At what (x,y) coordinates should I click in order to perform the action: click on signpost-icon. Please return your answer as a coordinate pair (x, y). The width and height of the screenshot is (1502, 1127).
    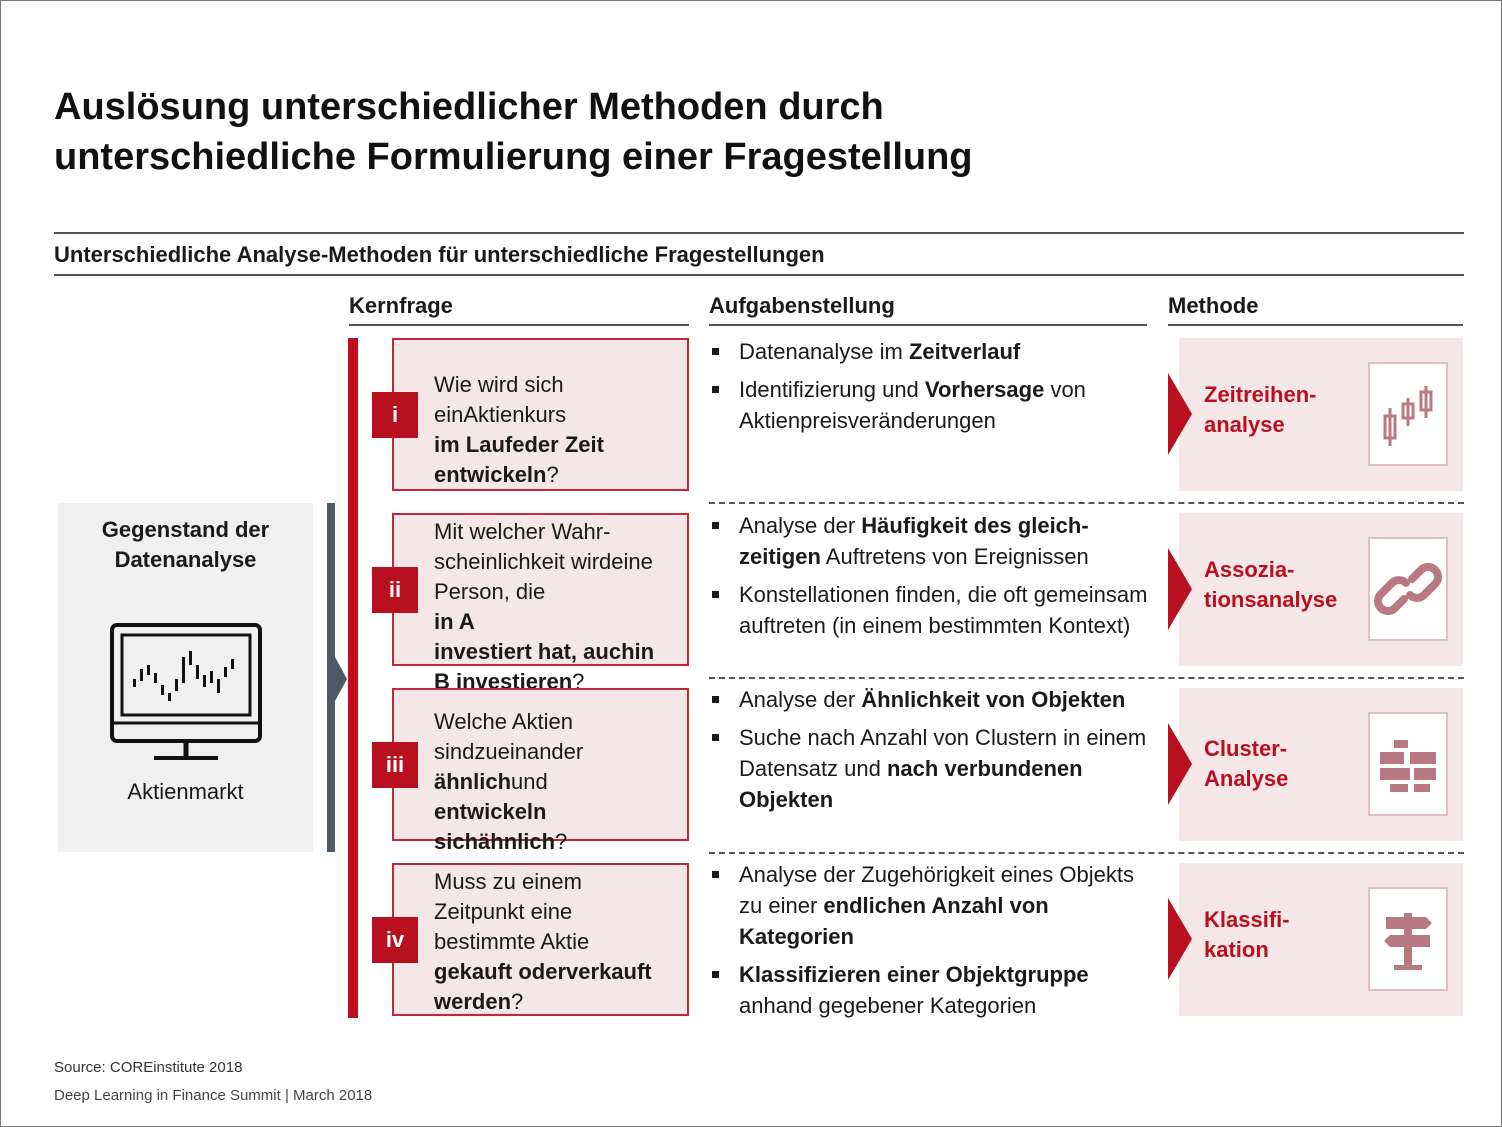
    Looking at the image, I should click on (1408, 941).